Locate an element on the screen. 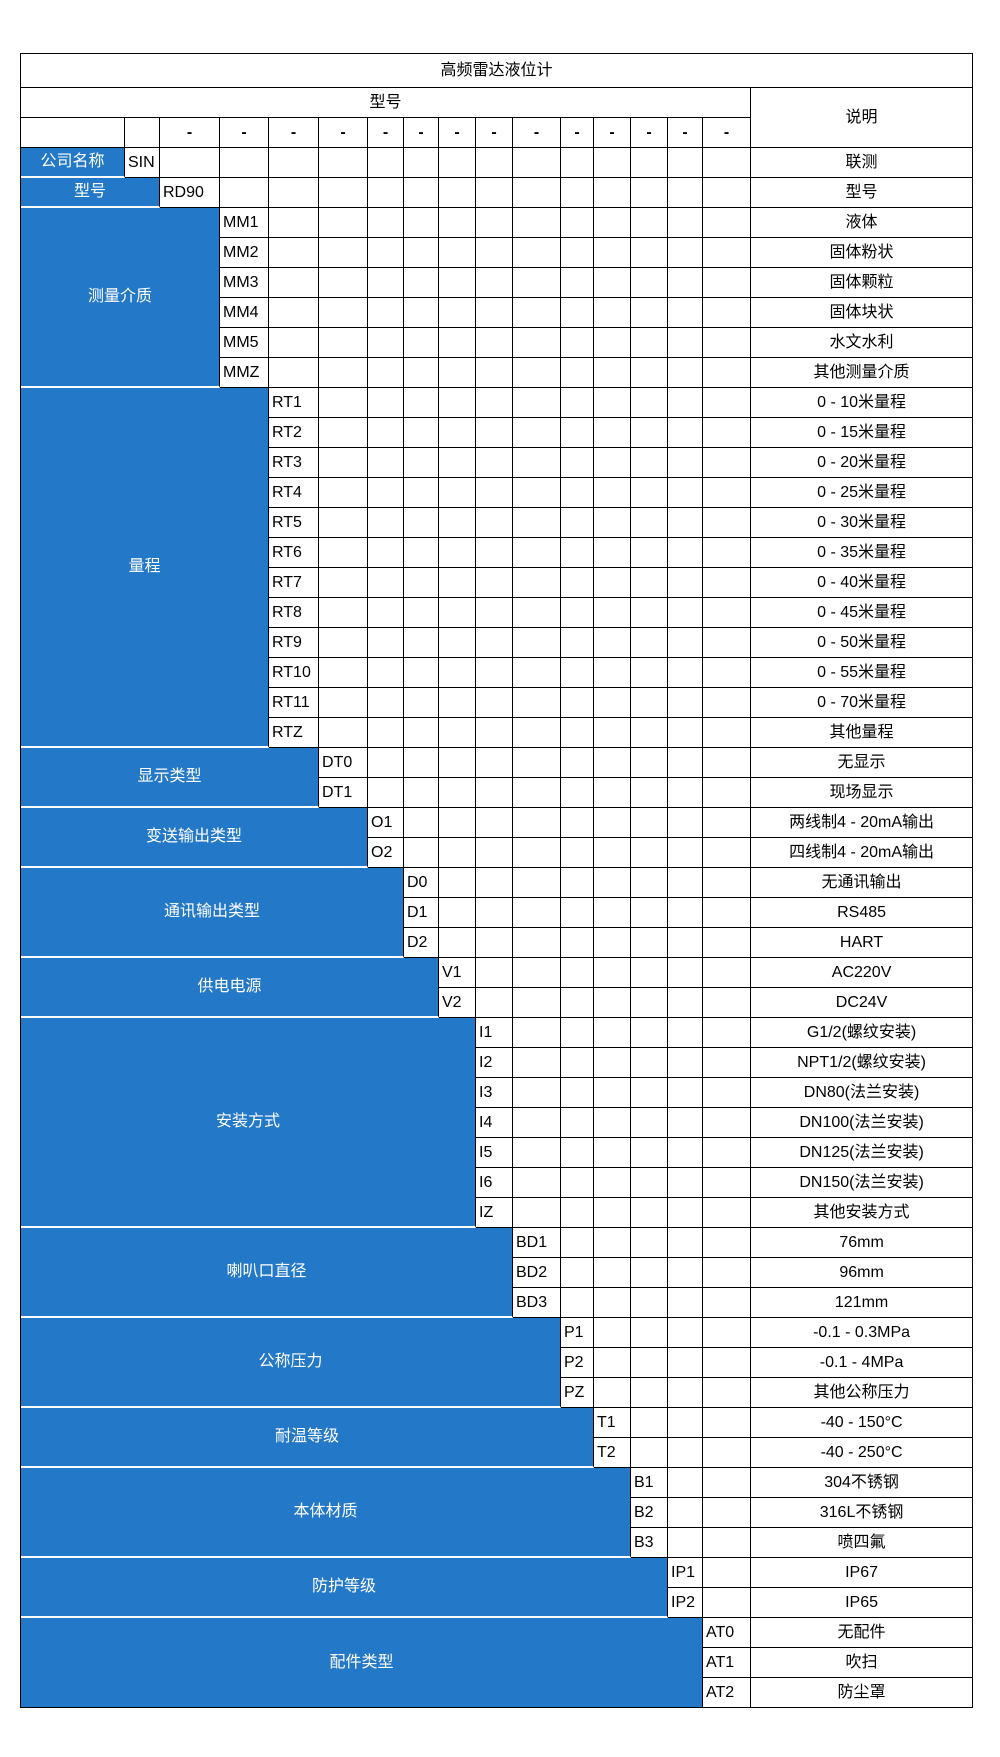  option-row: B3 喷四氟 is located at coordinates (497, 1543).